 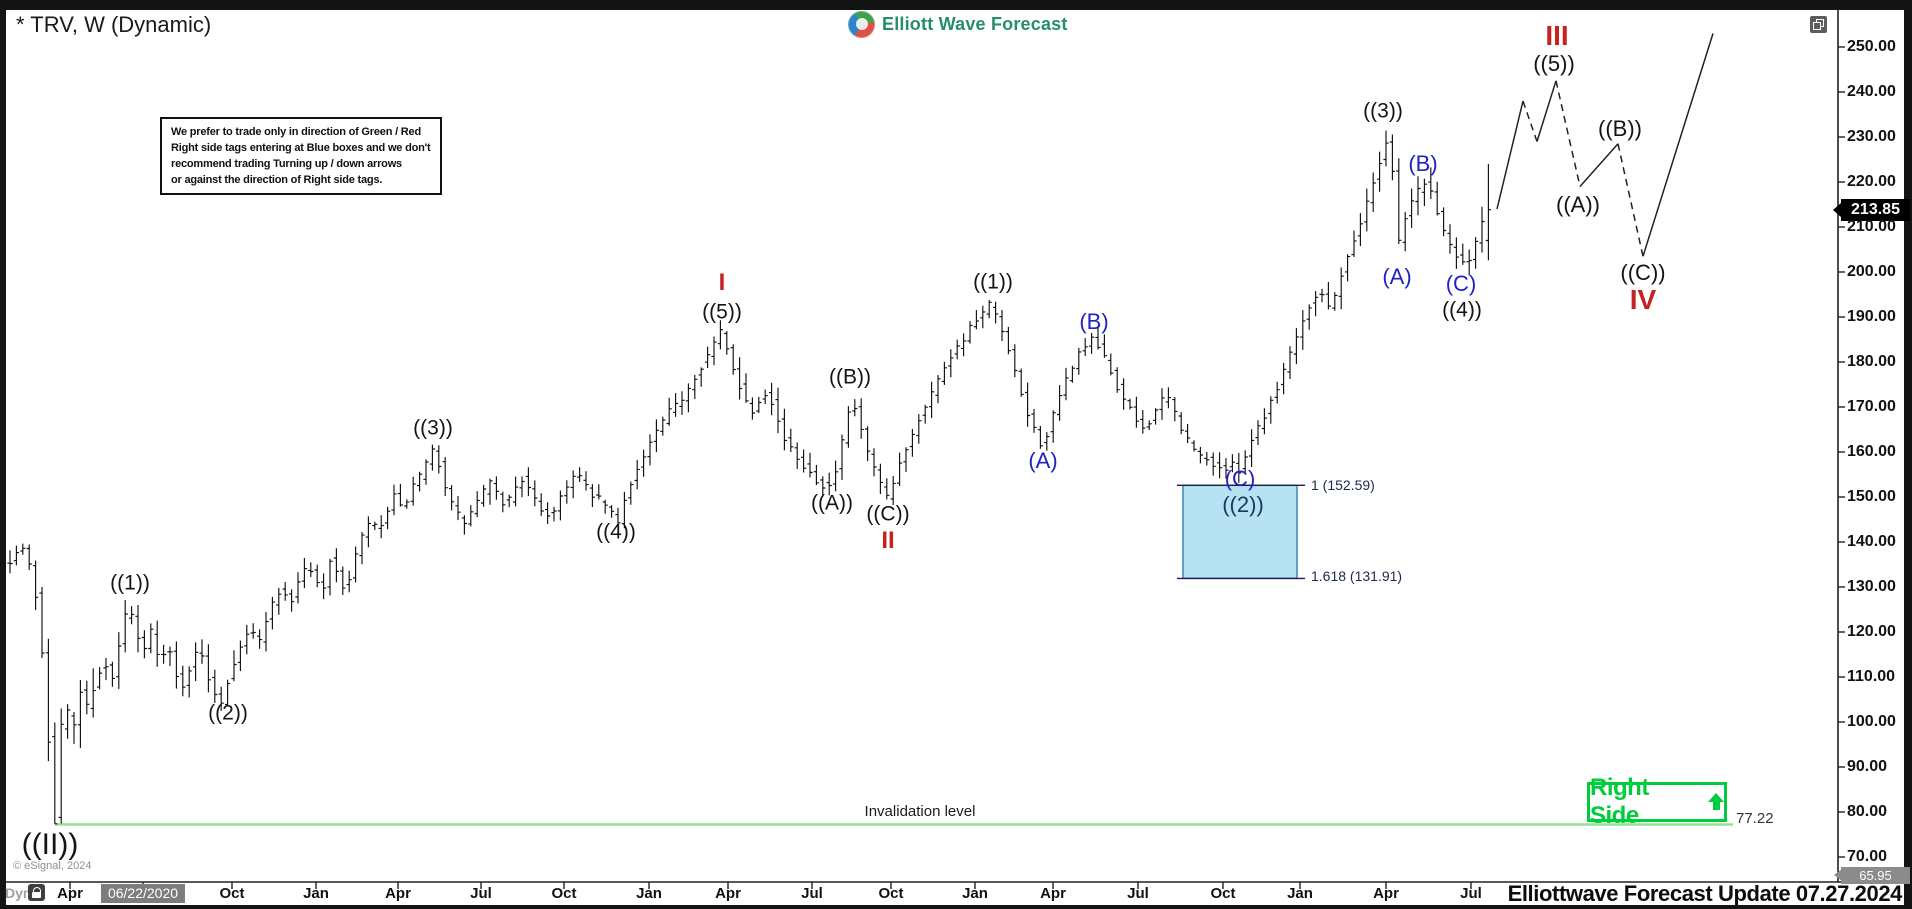 I want to click on dyn-mode-label: Dyn, so click(x=18, y=893).